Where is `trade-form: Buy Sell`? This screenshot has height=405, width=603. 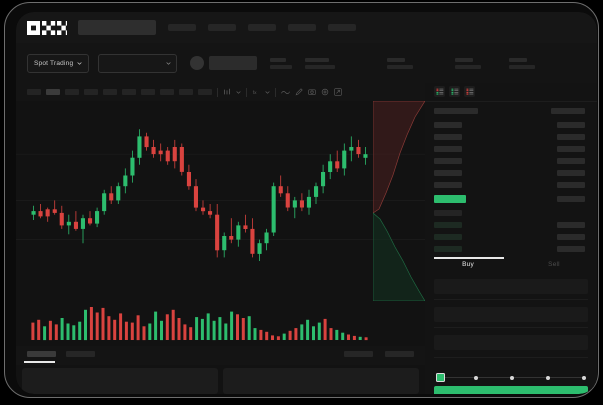
trade-form: Buy Sell is located at coordinates (511, 325).